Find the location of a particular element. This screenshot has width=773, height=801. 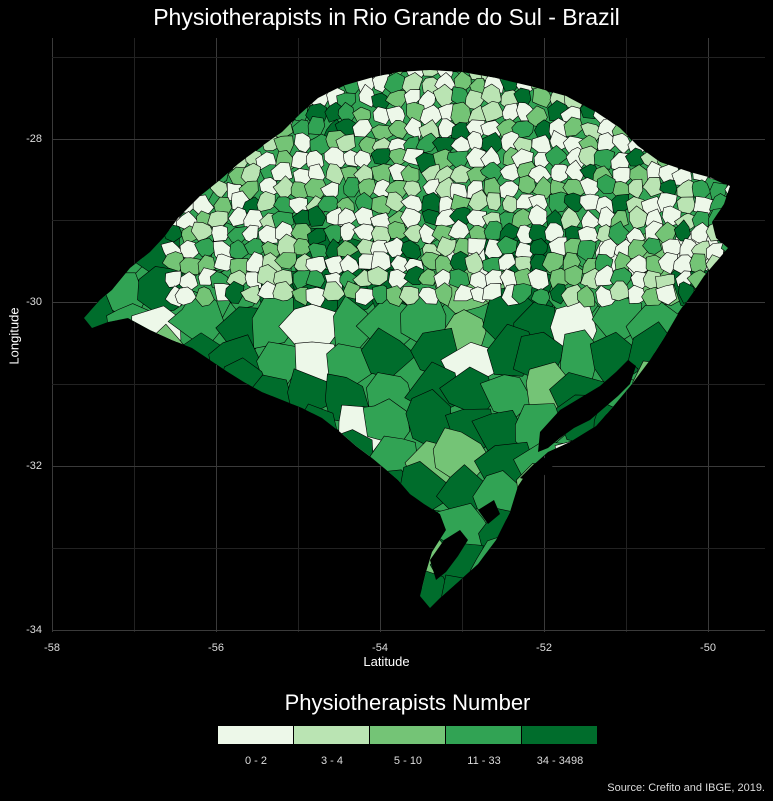

legend-color-bar is located at coordinates (408, 735).